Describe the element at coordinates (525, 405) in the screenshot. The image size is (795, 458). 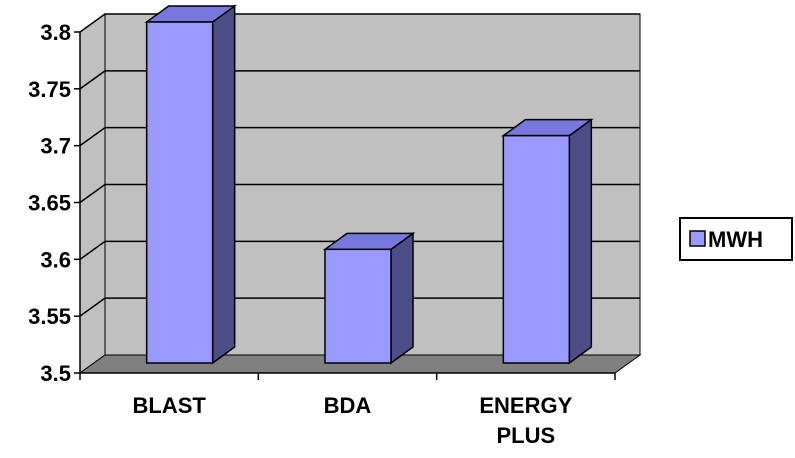
I see `x-tick-label: ENERGY` at that location.